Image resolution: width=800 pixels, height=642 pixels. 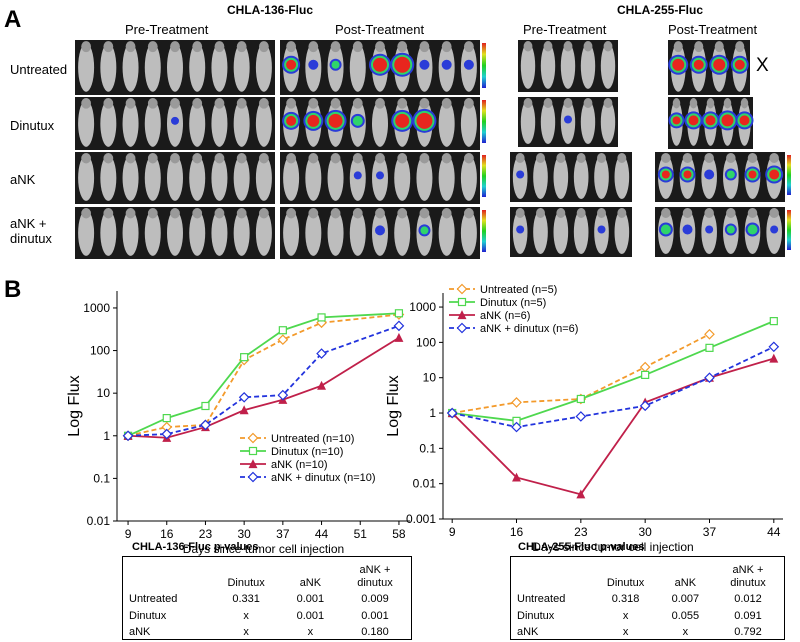 What do you see at coordinates (685, 632) in the screenshot?
I see `p-value: x` at bounding box center [685, 632].